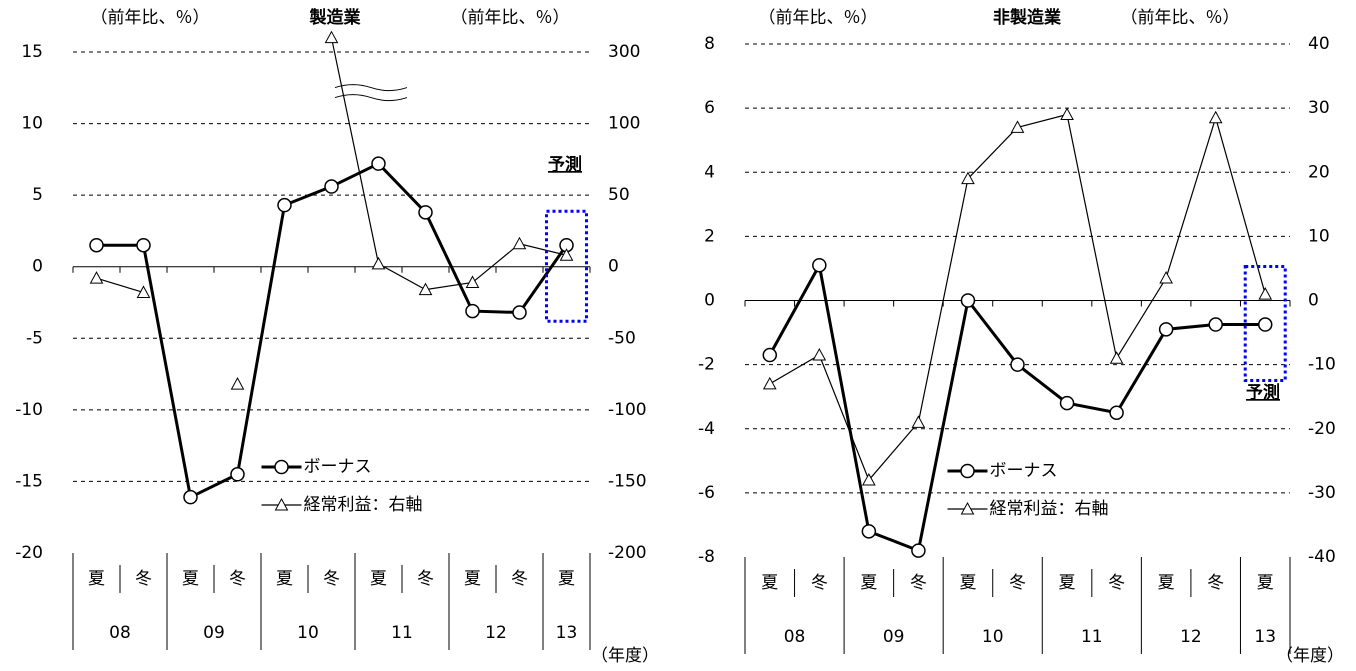  What do you see at coordinates (335, 17) in the screenshot?
I see `chart-title: 製造業` at bounding box center [335, 17].